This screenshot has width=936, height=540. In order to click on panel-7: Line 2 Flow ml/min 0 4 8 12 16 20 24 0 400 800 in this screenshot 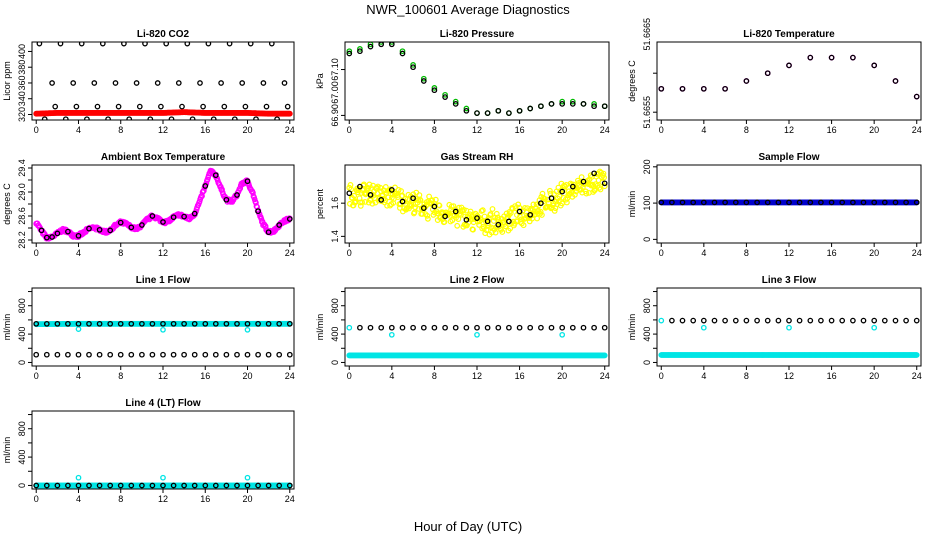, I will do `click(462, 328)`.